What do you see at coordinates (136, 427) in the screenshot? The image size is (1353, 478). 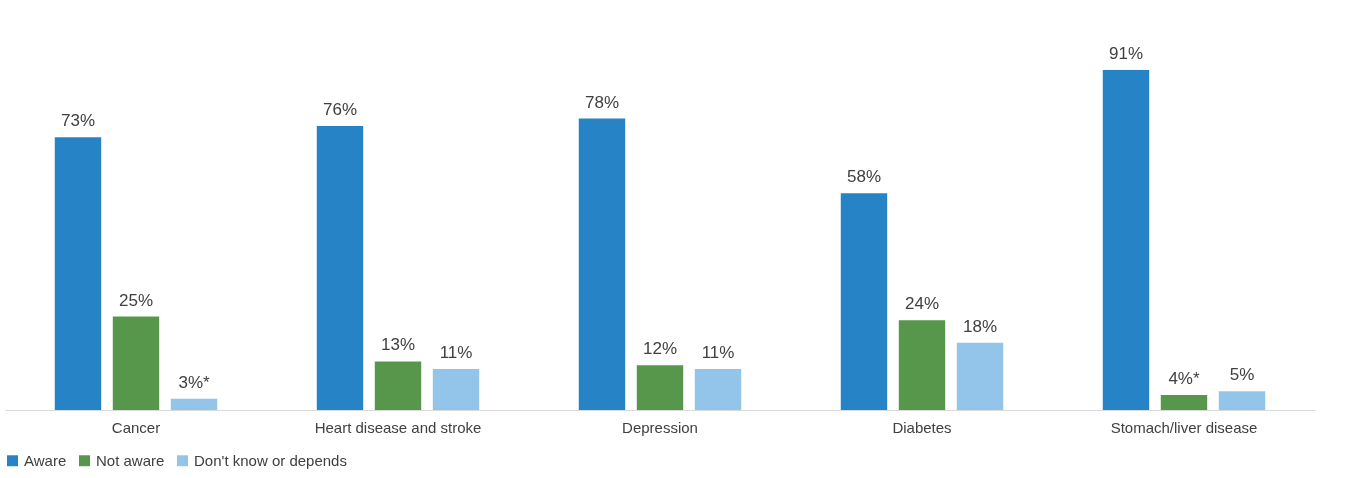 I see `x-tick-label: Cancer` at bounding box center [136, 427].